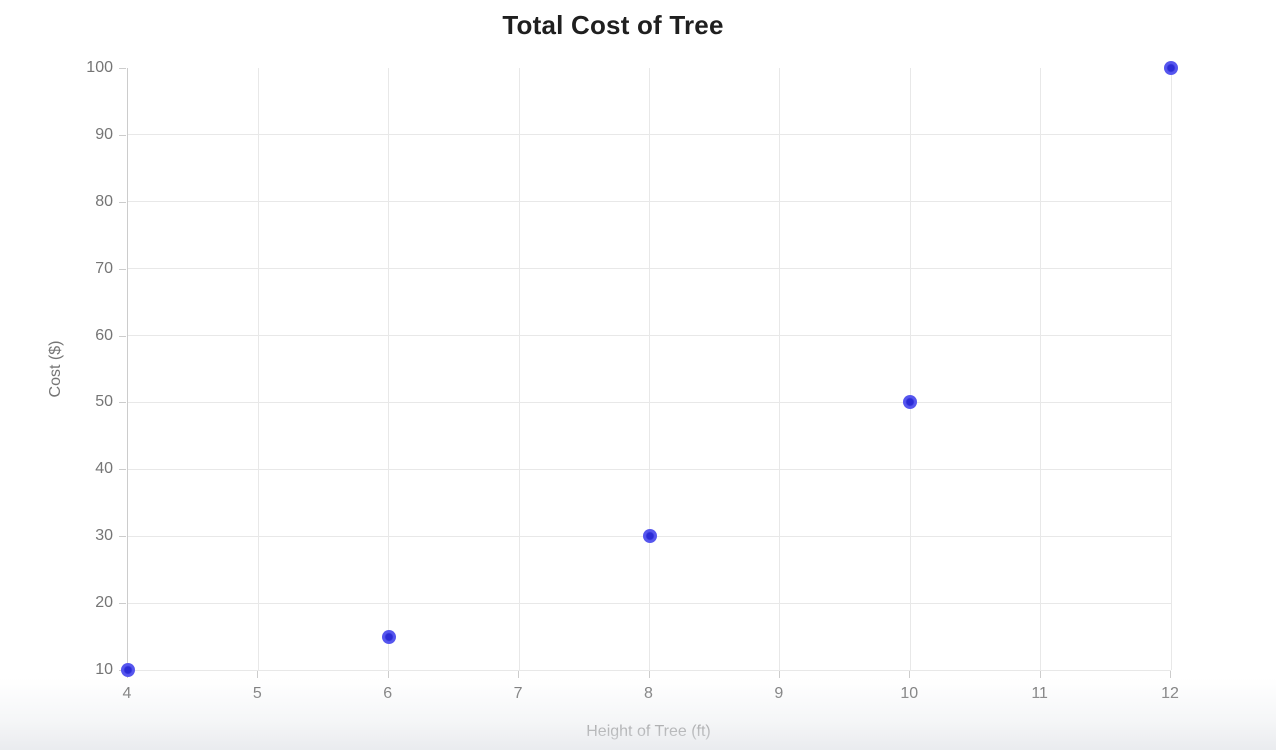 The height and width of the screenshot is (750, 1276). Describe the element at coordinates (648, 693) in the screenshot. I see `x-tick-label-8: 8` at that location.